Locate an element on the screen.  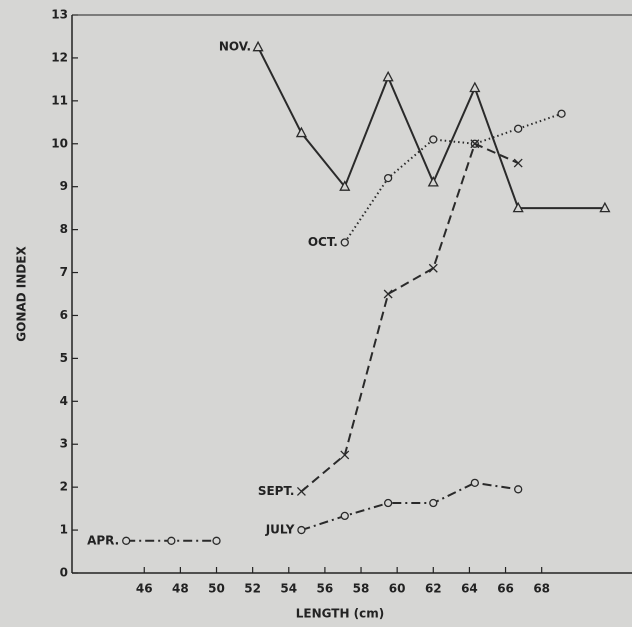
series-label: APR. is located at coordinates (103, 540).